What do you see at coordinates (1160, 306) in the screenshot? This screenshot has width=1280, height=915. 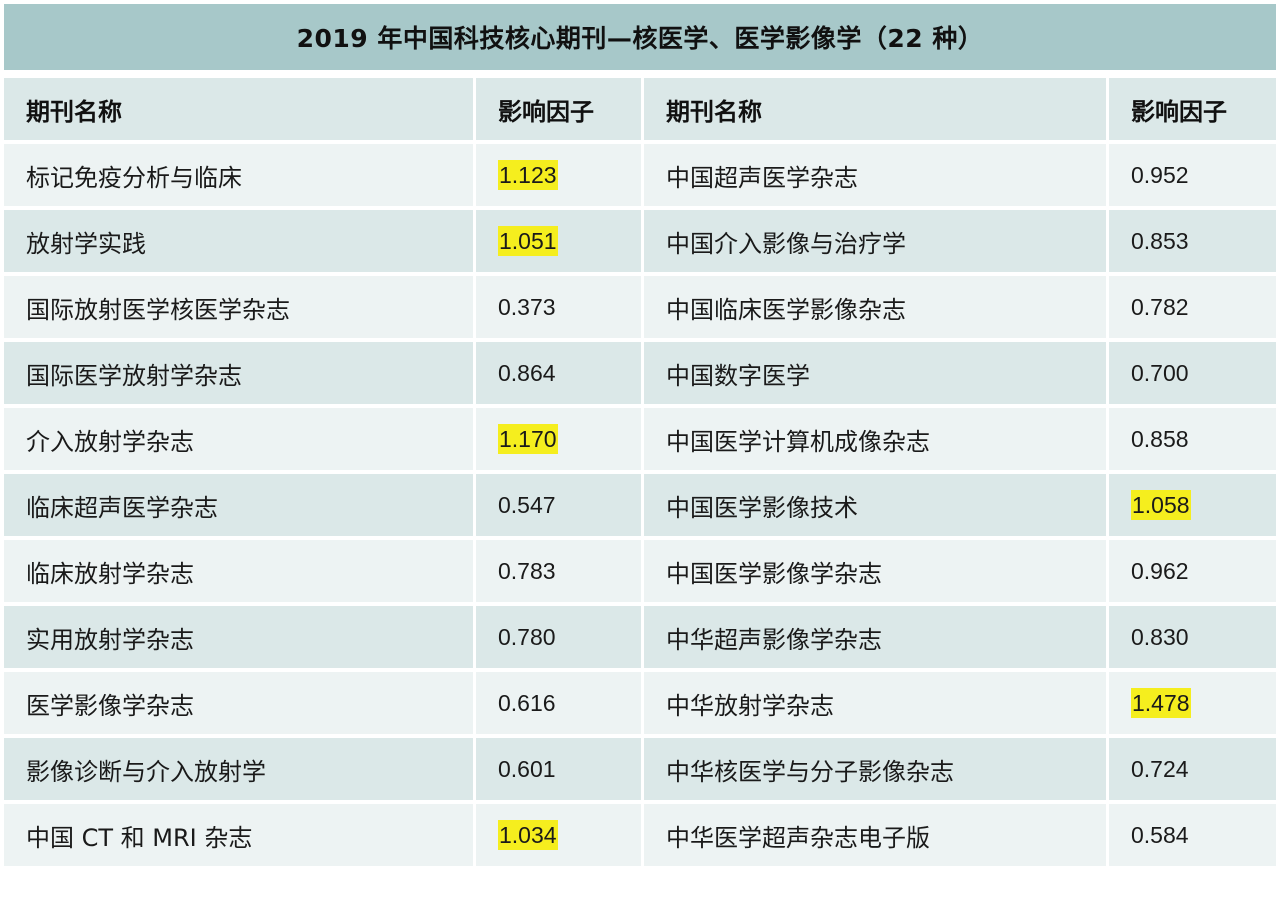 I see `impact-factor-value: 0.782` at bounding box center [1160, 306].